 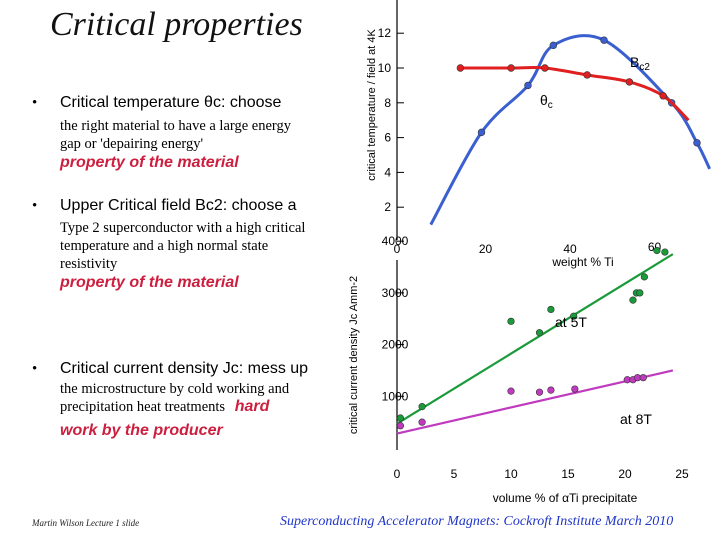 What do you see at coordinates (397, 474) in the screenshot?
I see `chart2-x-tick-label: 0` at bounding box center [397, 474].